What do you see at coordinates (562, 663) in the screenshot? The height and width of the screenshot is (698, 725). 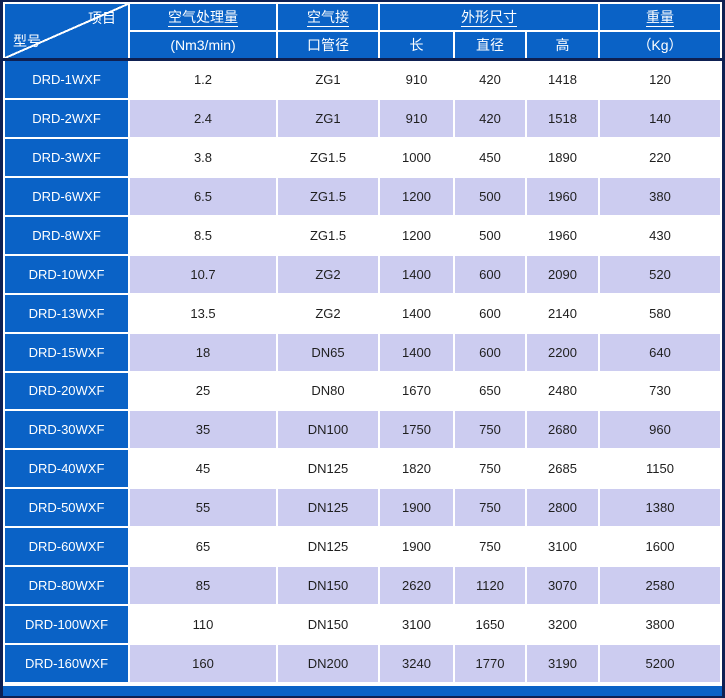 I see `height-cell: 3190` at bounding box center [562, 663].